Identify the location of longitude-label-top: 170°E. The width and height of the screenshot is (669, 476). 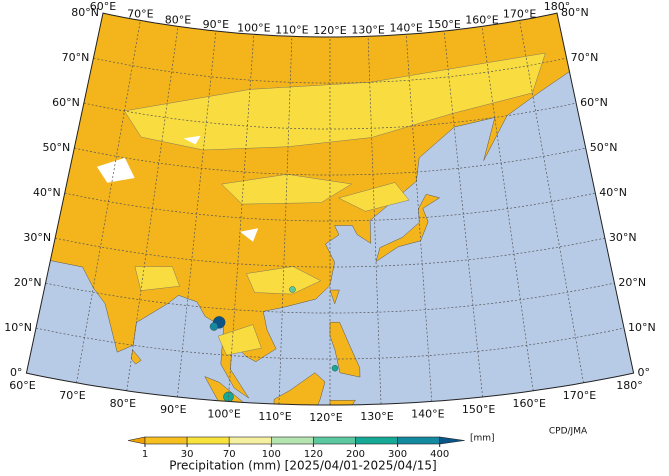
(519, 13).